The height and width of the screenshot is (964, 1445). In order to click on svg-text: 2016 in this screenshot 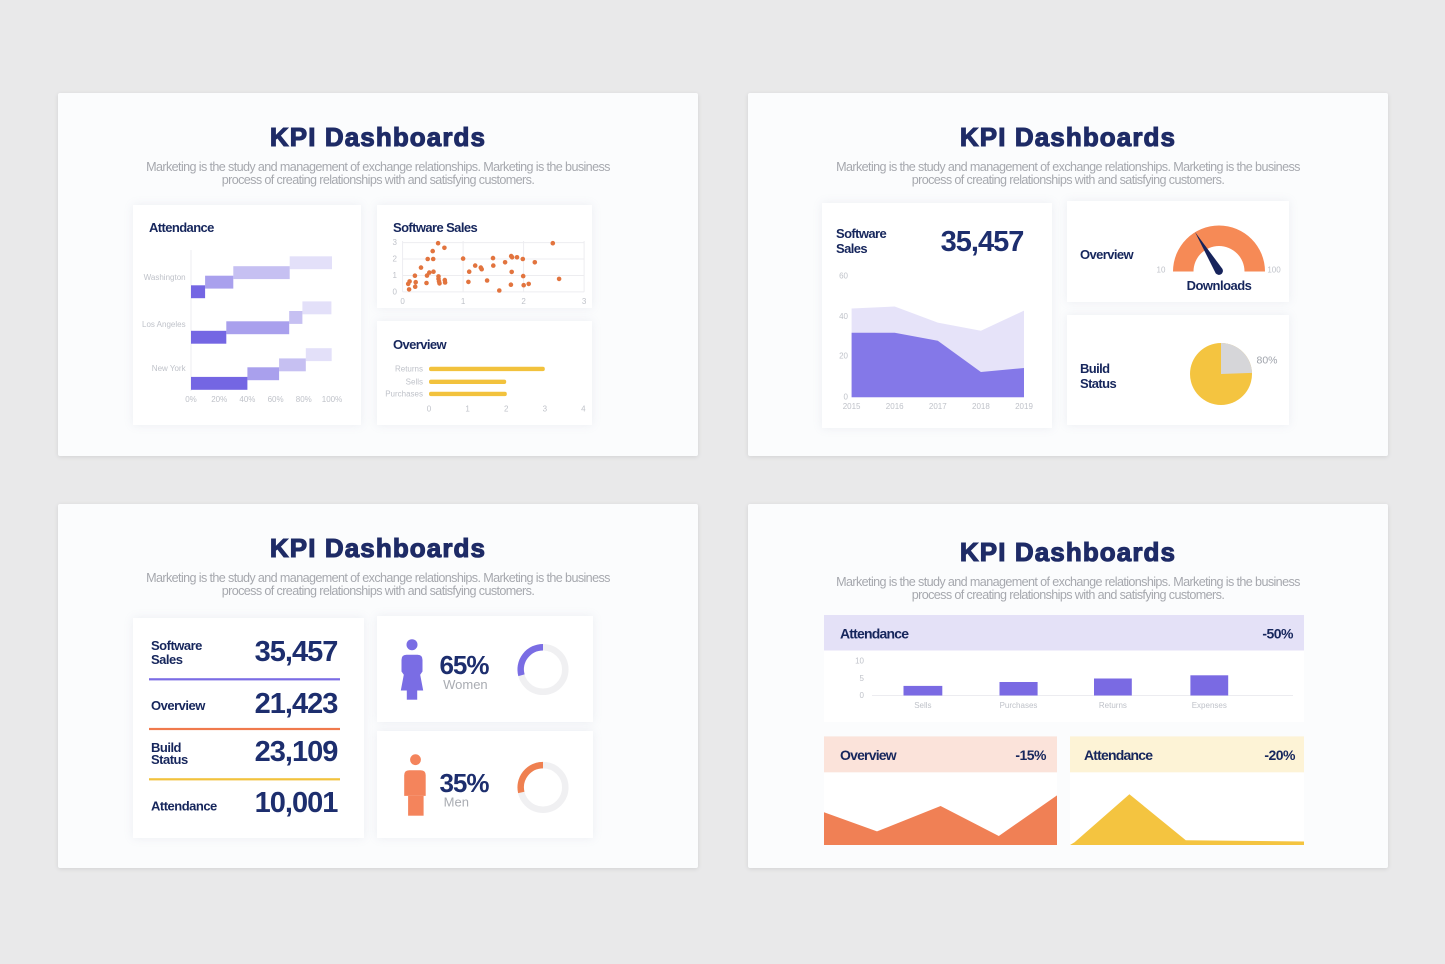, I will do `click(895, 406)`.